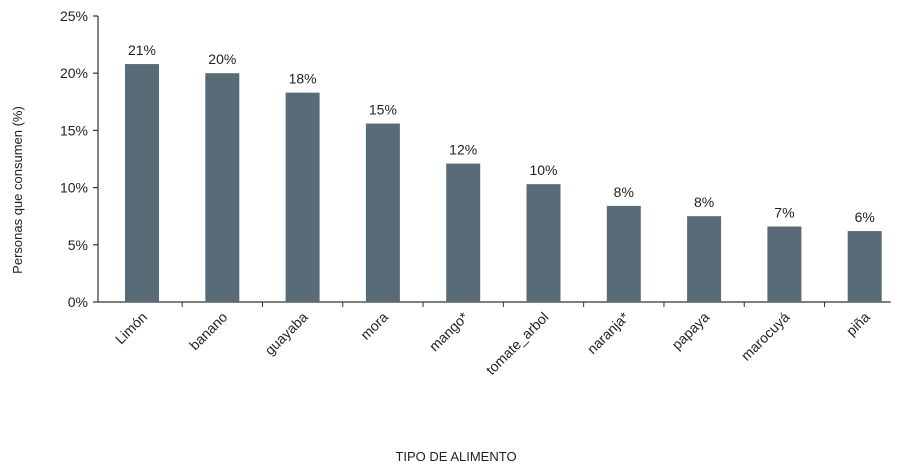  I want to click on y-tick-label: 5%, so click(78, 245).